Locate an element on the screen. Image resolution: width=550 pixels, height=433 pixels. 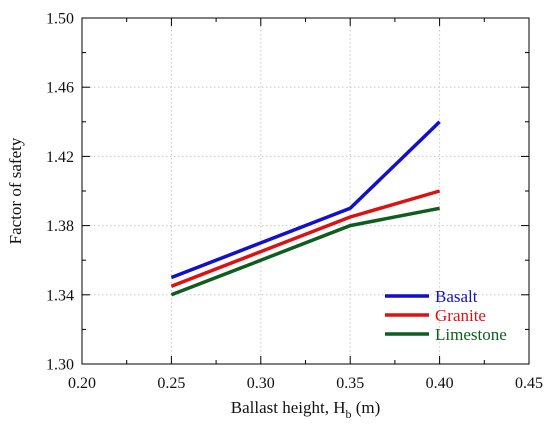
x-tick-label: 0.30 is located at coordinates (261, 383).